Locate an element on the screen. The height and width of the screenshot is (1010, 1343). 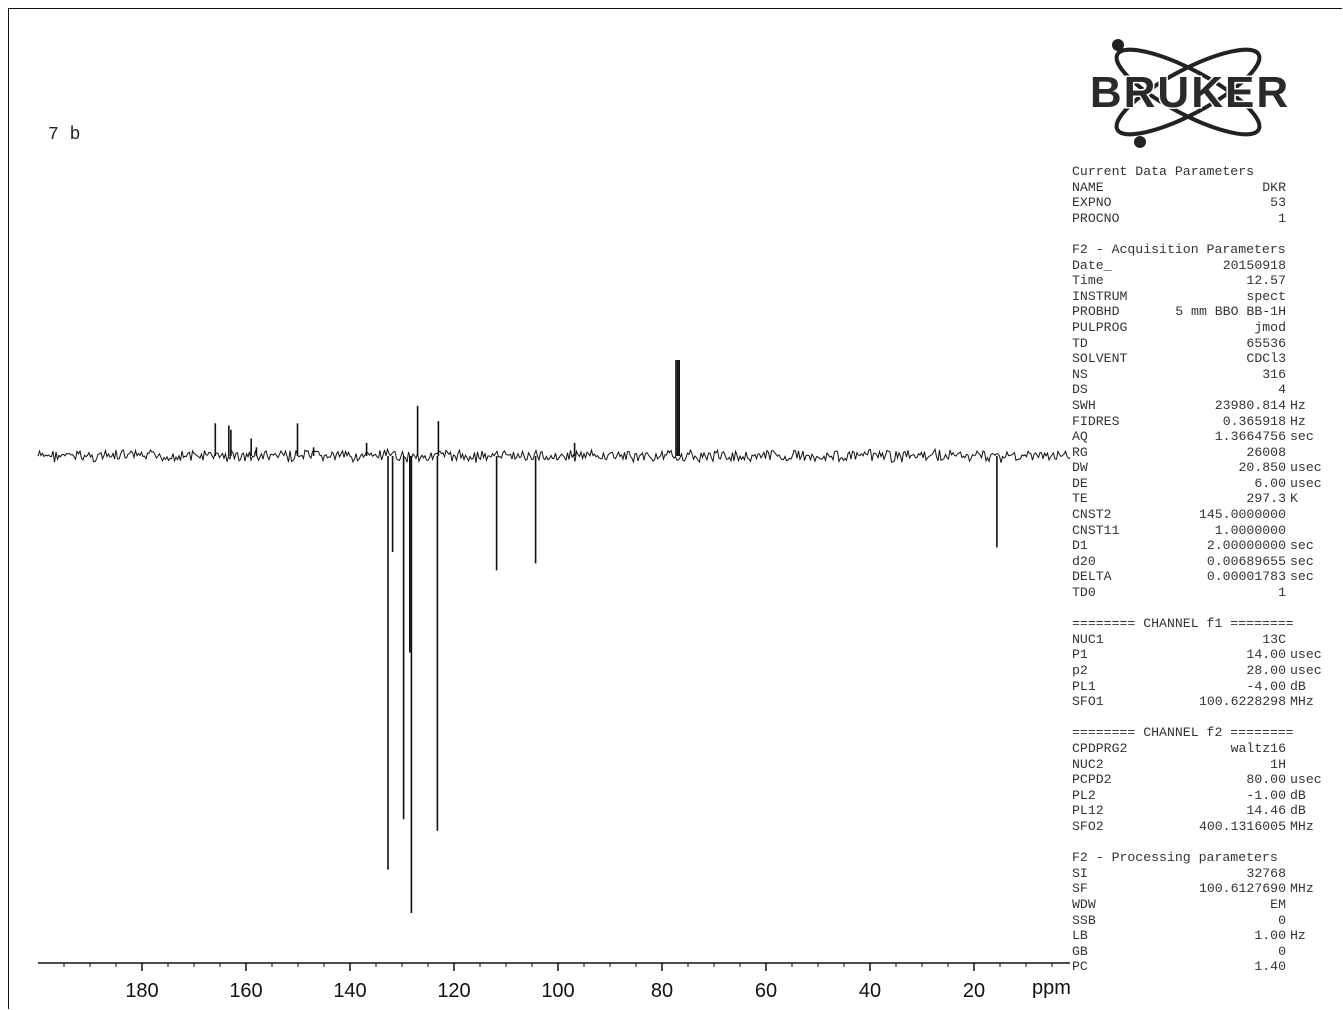
param-key: SSB is located at coordinates (1084, 920).